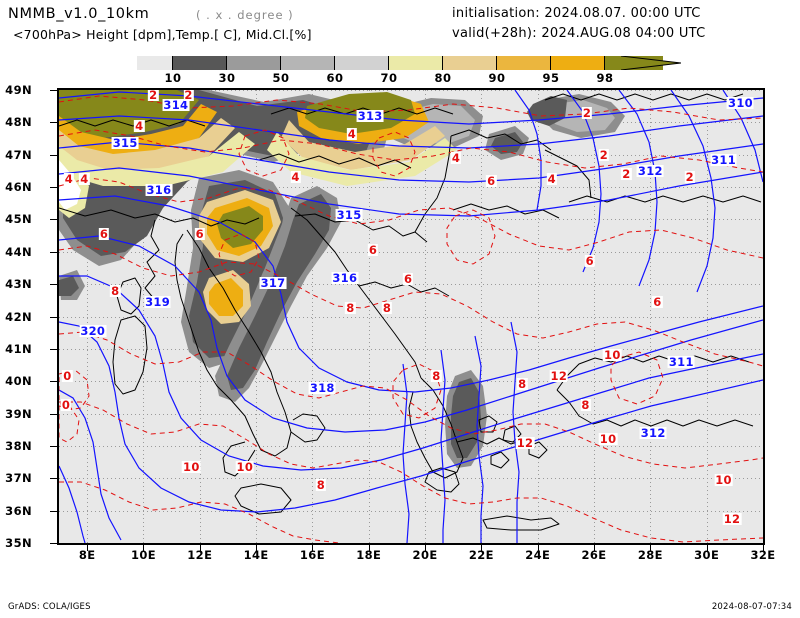  I want to click on latitude-label: 46N, so click(18, 187).